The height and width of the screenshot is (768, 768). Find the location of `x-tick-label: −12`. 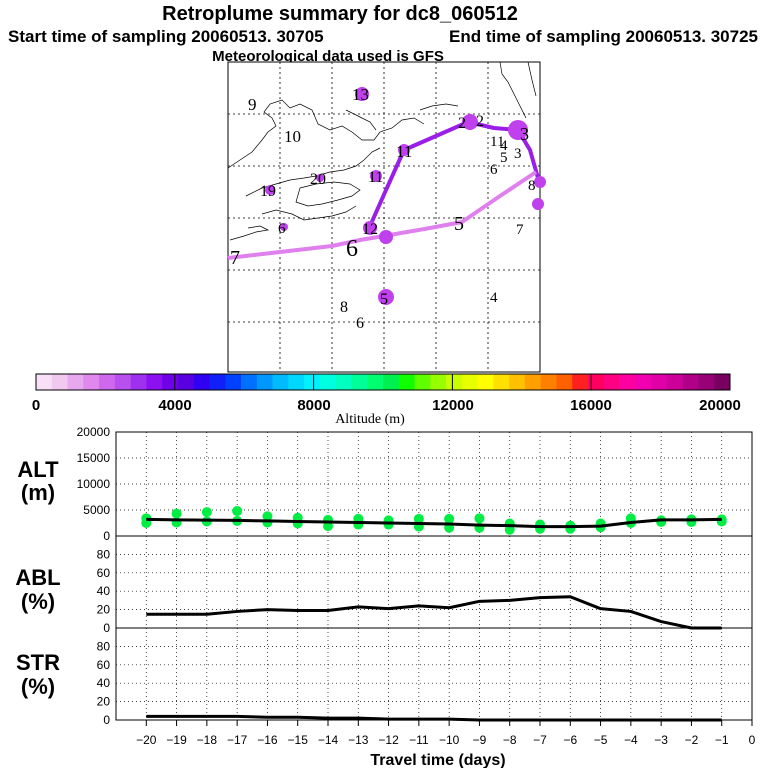

x-tick-label: −12 is located at coordinates (388, 740).